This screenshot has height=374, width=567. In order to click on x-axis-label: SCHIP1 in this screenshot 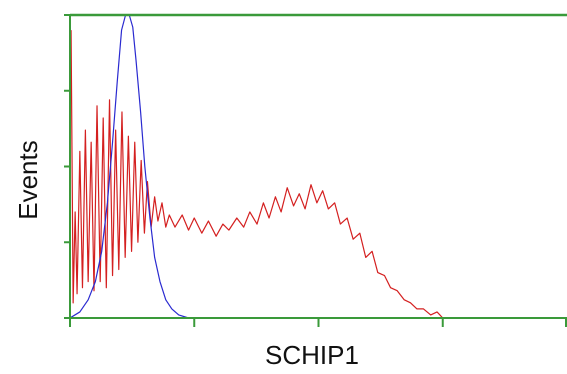, I will do `click(312, 355)`.